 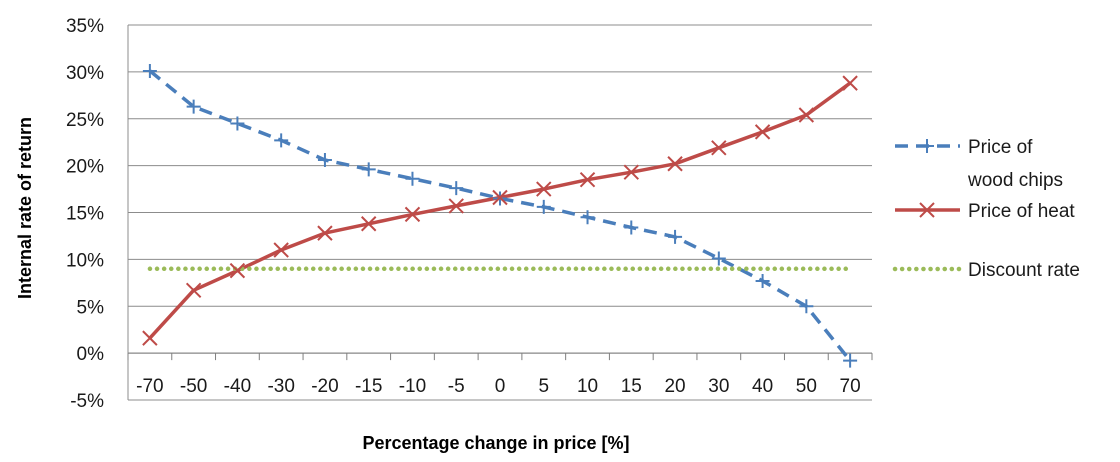 What do you see at coordinates (85, 260) in the screenshot?
I see `y-tick-label: 10%` at bounding box center [85, 260].